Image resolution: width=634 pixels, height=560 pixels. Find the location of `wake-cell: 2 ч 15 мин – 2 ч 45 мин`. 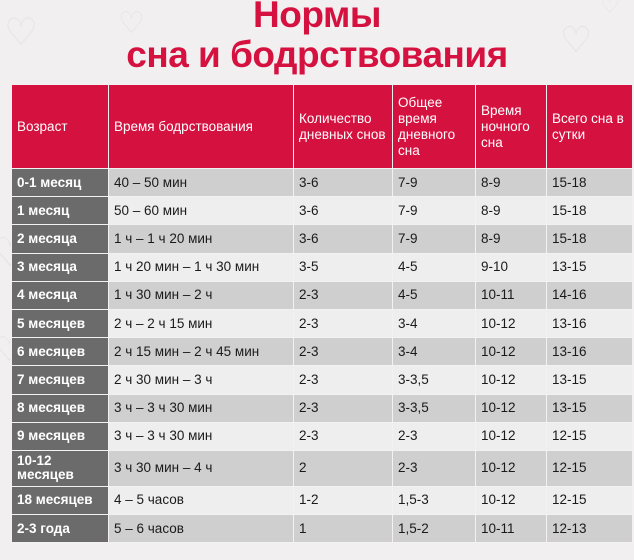

wake-cell: 2 ч 15 мин – 2 ч 45 мин is located at coordinates (201, 352).